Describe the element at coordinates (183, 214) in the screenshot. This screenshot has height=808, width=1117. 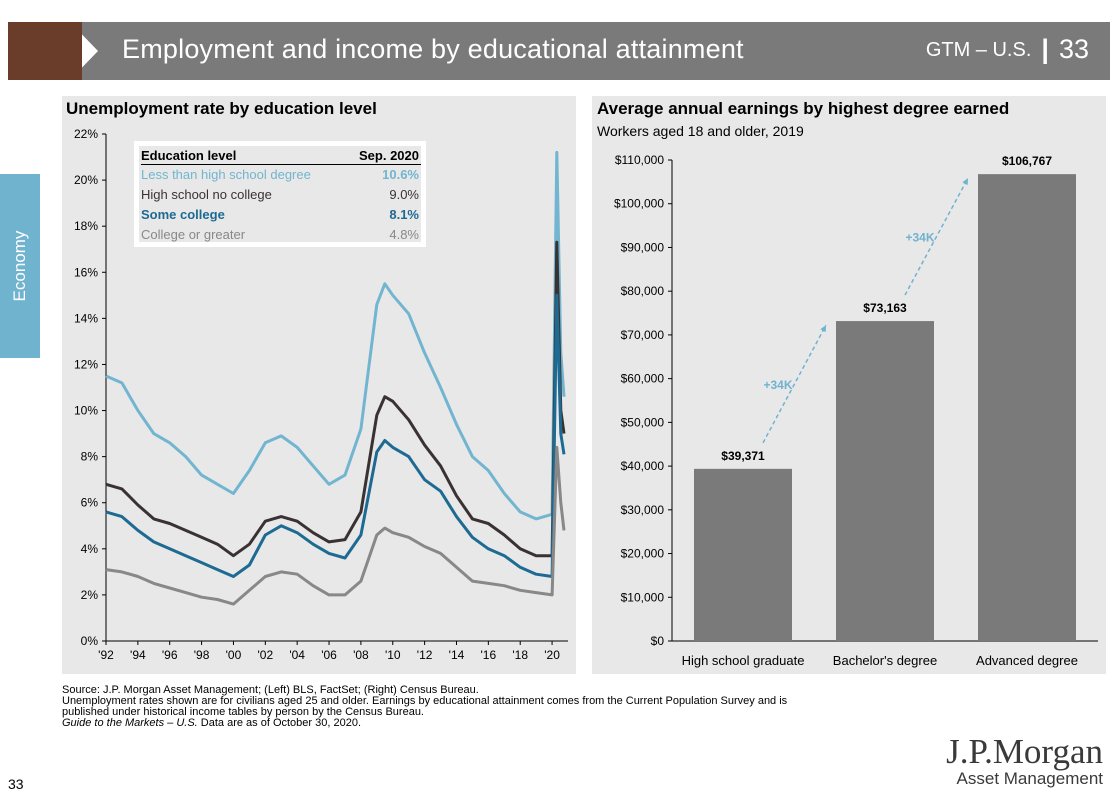
I see `legend-label: Some college` at that location.